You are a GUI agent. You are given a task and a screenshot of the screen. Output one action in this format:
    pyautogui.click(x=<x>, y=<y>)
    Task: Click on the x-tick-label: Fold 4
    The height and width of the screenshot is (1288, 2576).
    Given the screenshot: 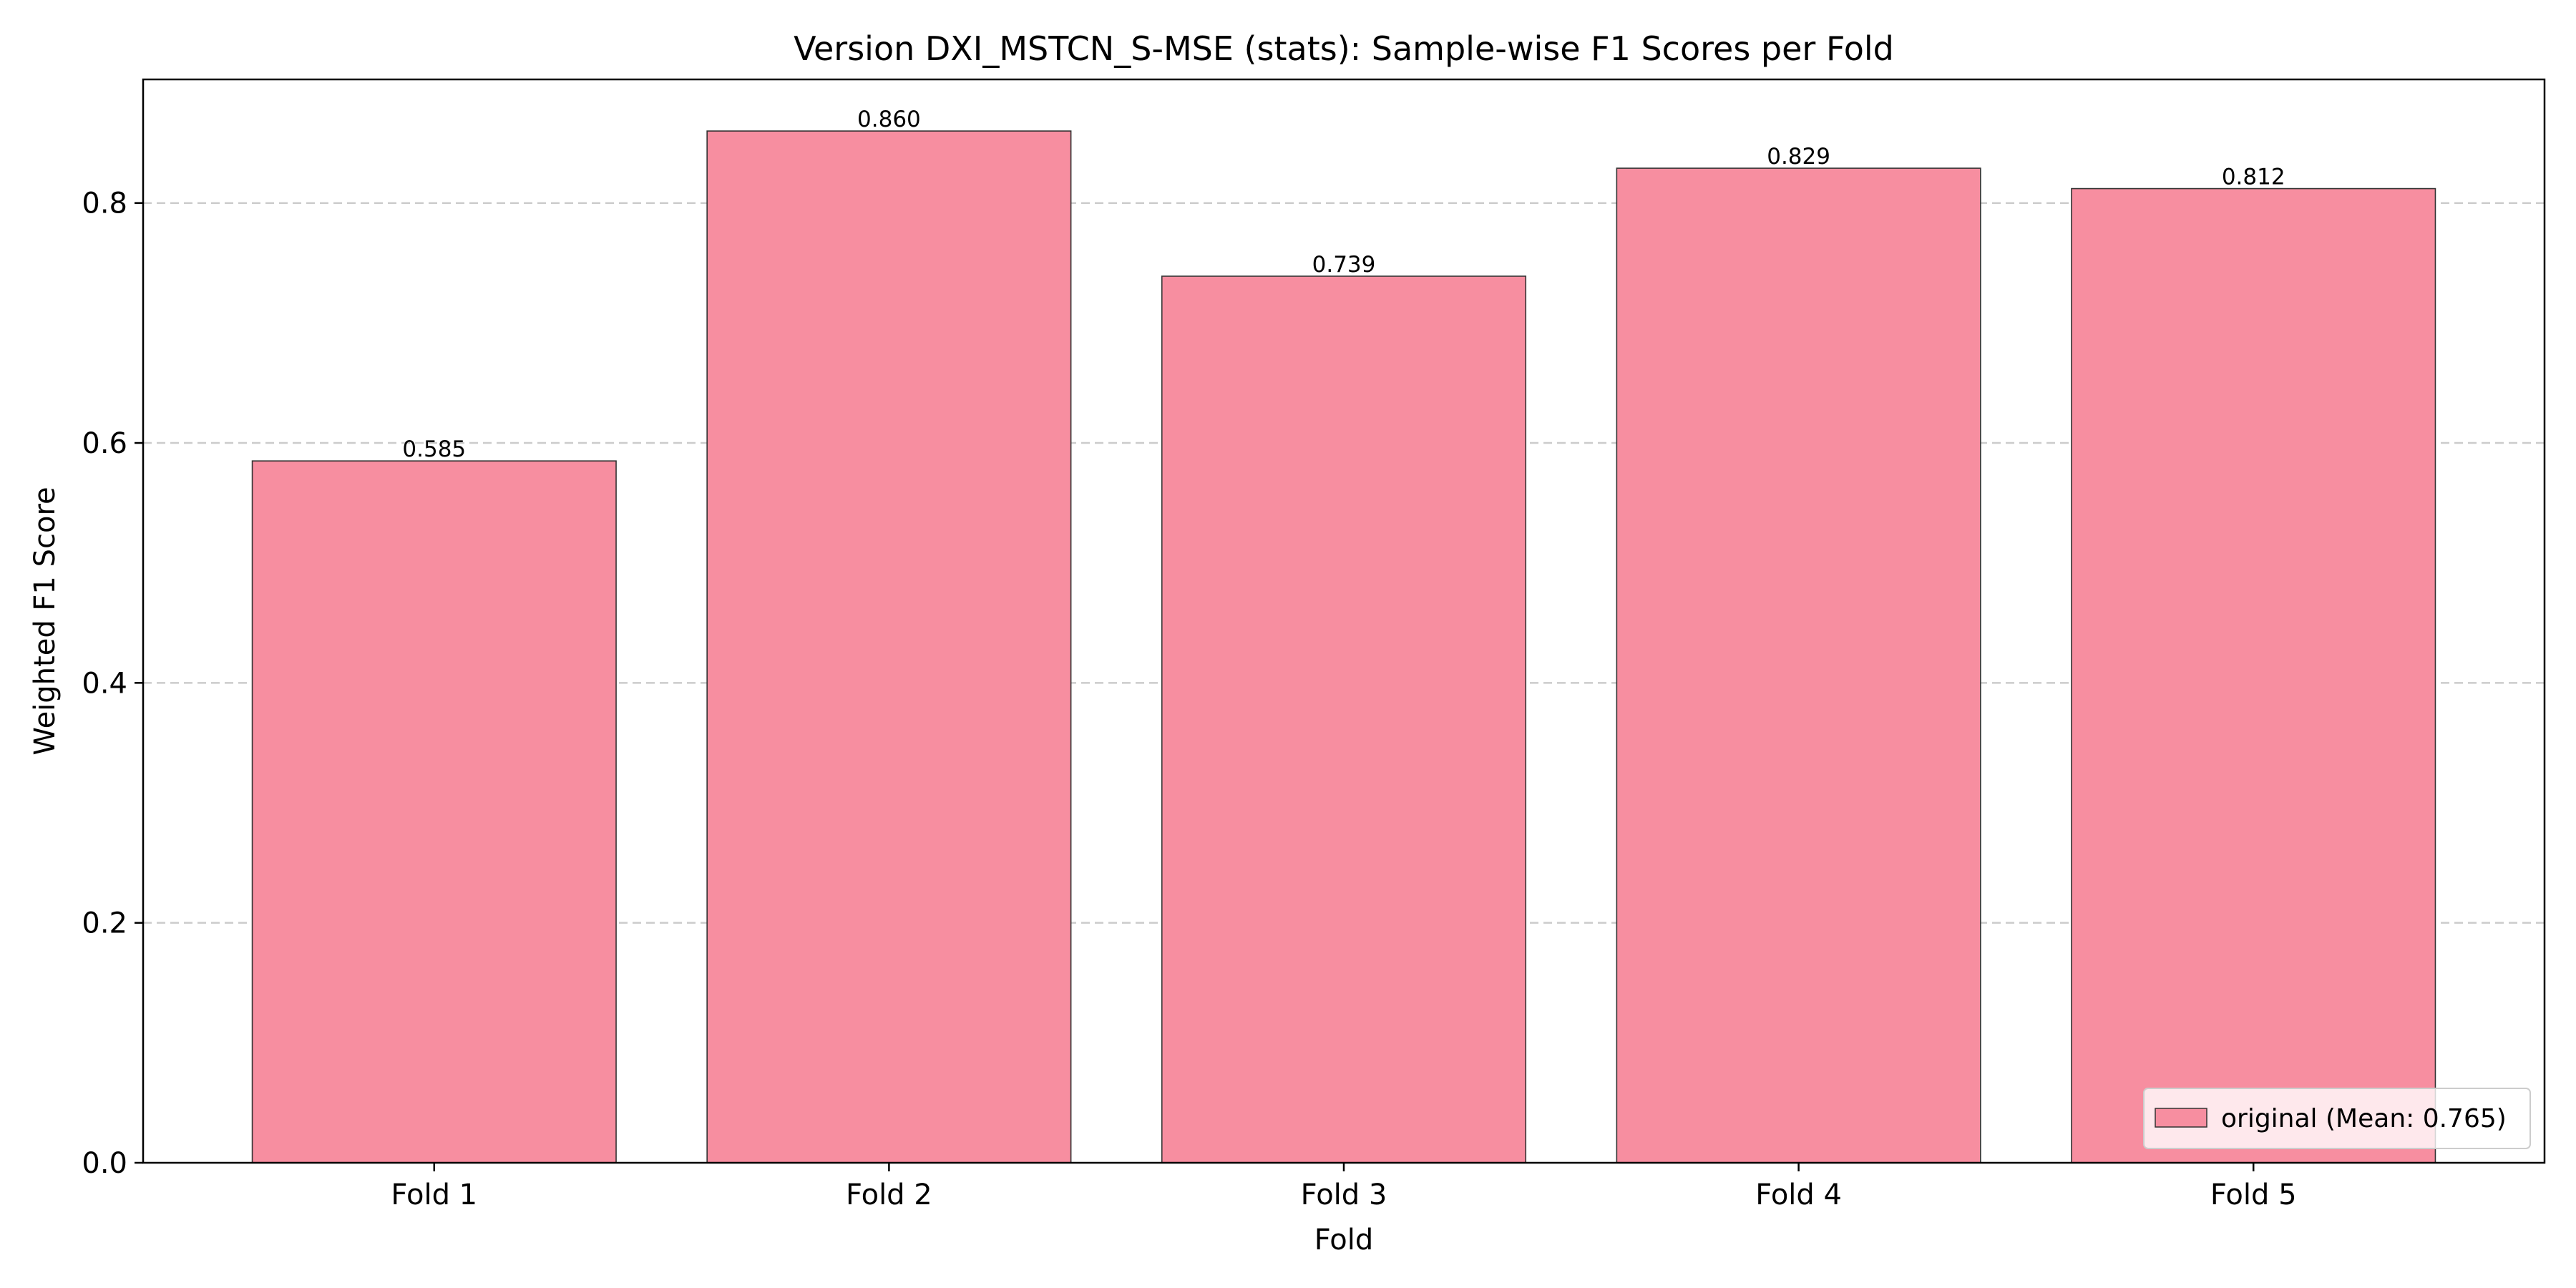 What is the action you would take?
    pyautogui.click(x=1798, y=1195)
    